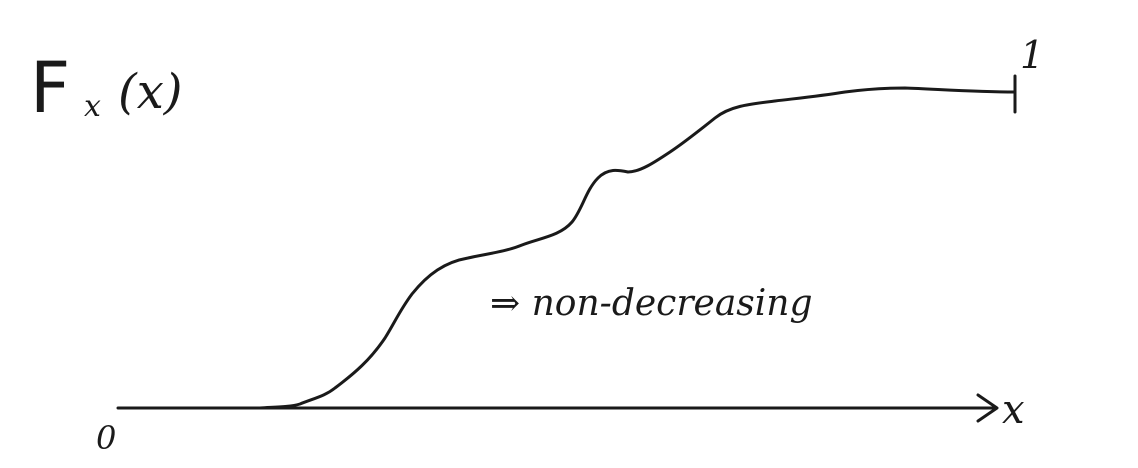 The image size is (1138, 468). Describe the element at coordinates (106, 438) in the screenshot. I see `origin-label: 0` at that location.